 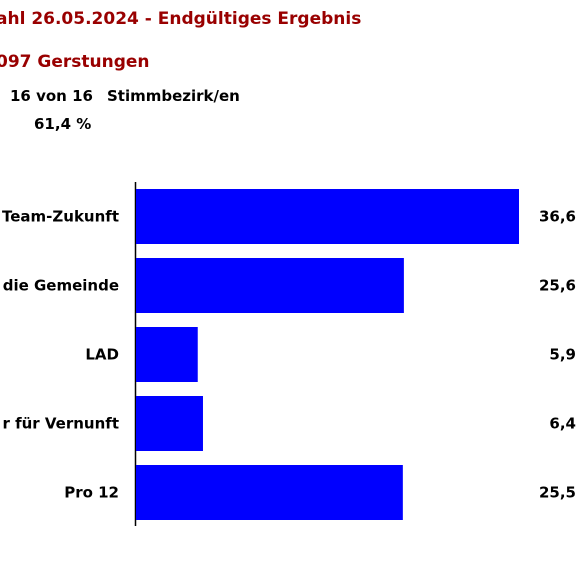 I want to click on value-label-0: 36,6, so click(x=557, y=217).